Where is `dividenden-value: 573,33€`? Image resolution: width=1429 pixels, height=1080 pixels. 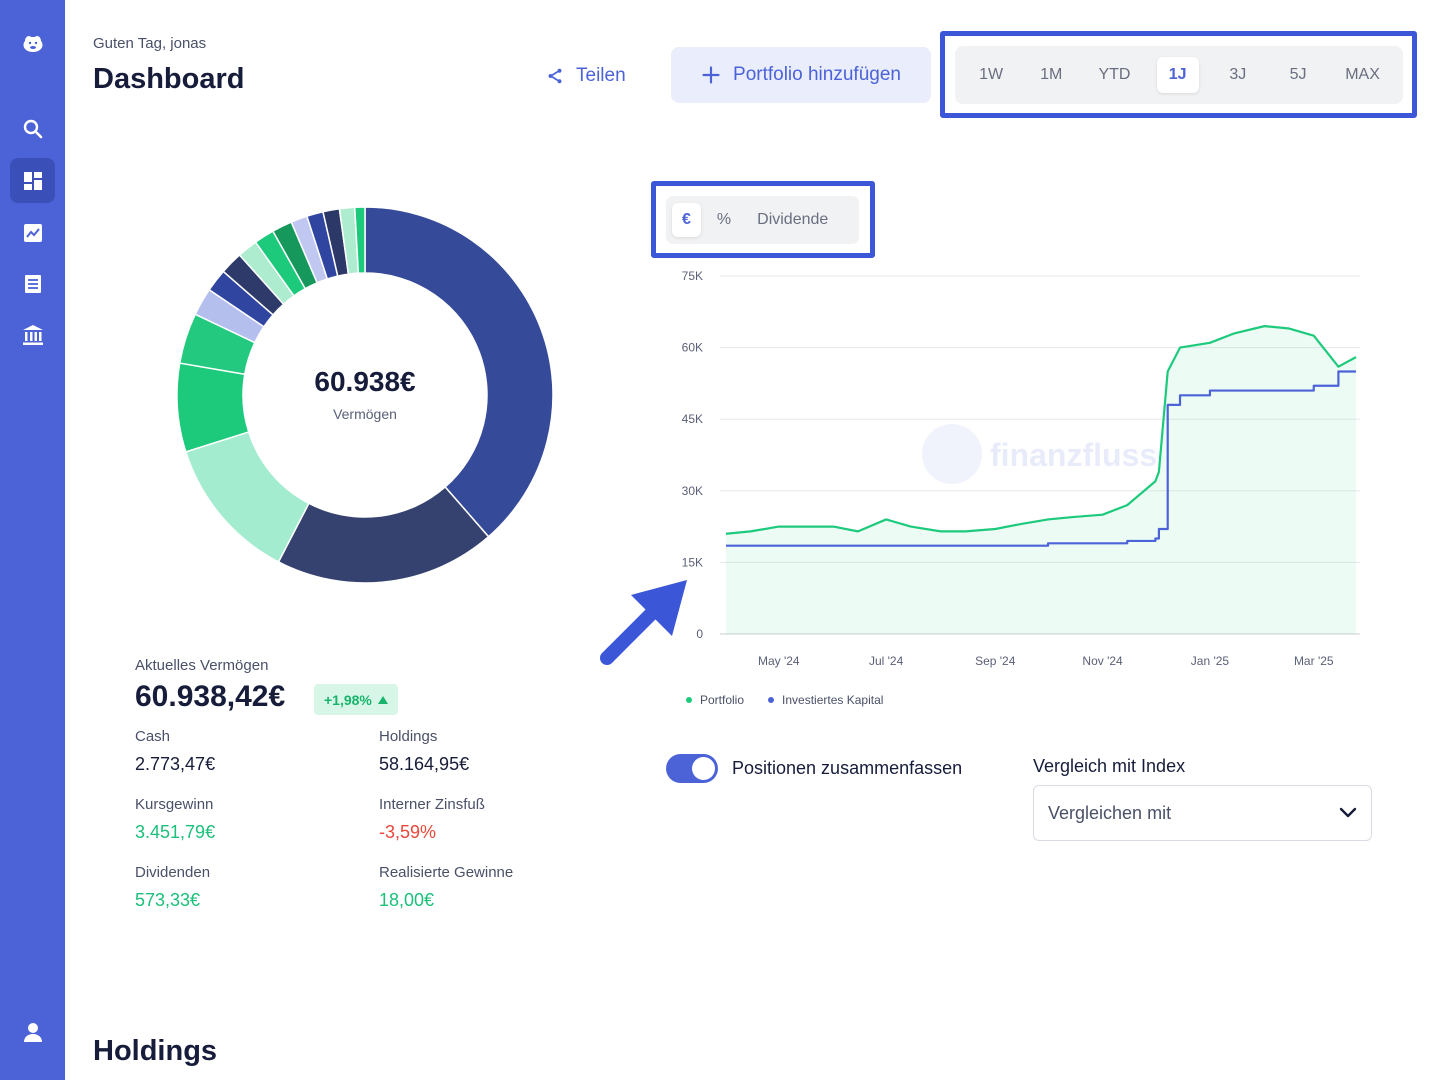
dividenden-value: 573,33€ is located at coordinates (168, 900).